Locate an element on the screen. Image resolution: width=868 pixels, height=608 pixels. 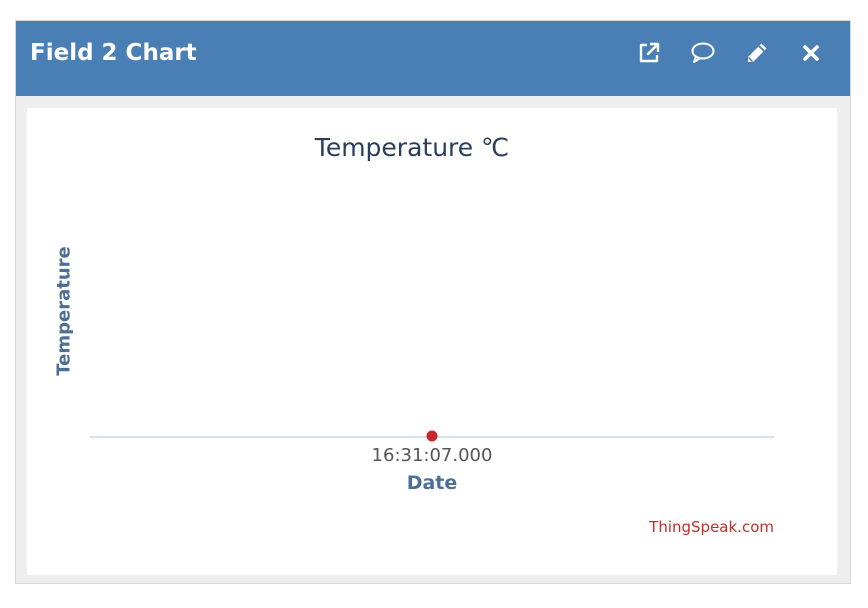
close-icon is located at coordinates (811, 53).